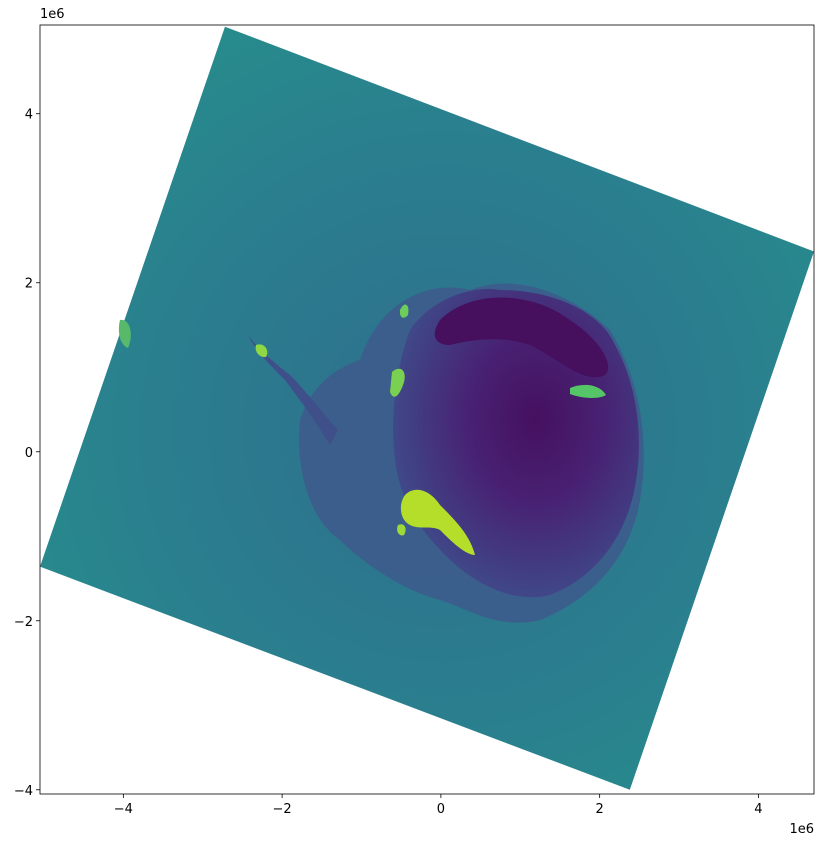 Image resolution: width=825 pixels, height=847 pixels. What do you see at coordinates (282, 809) in the screenshot?
I see `x-tick-label: −2` at bounding box center [282, 809].